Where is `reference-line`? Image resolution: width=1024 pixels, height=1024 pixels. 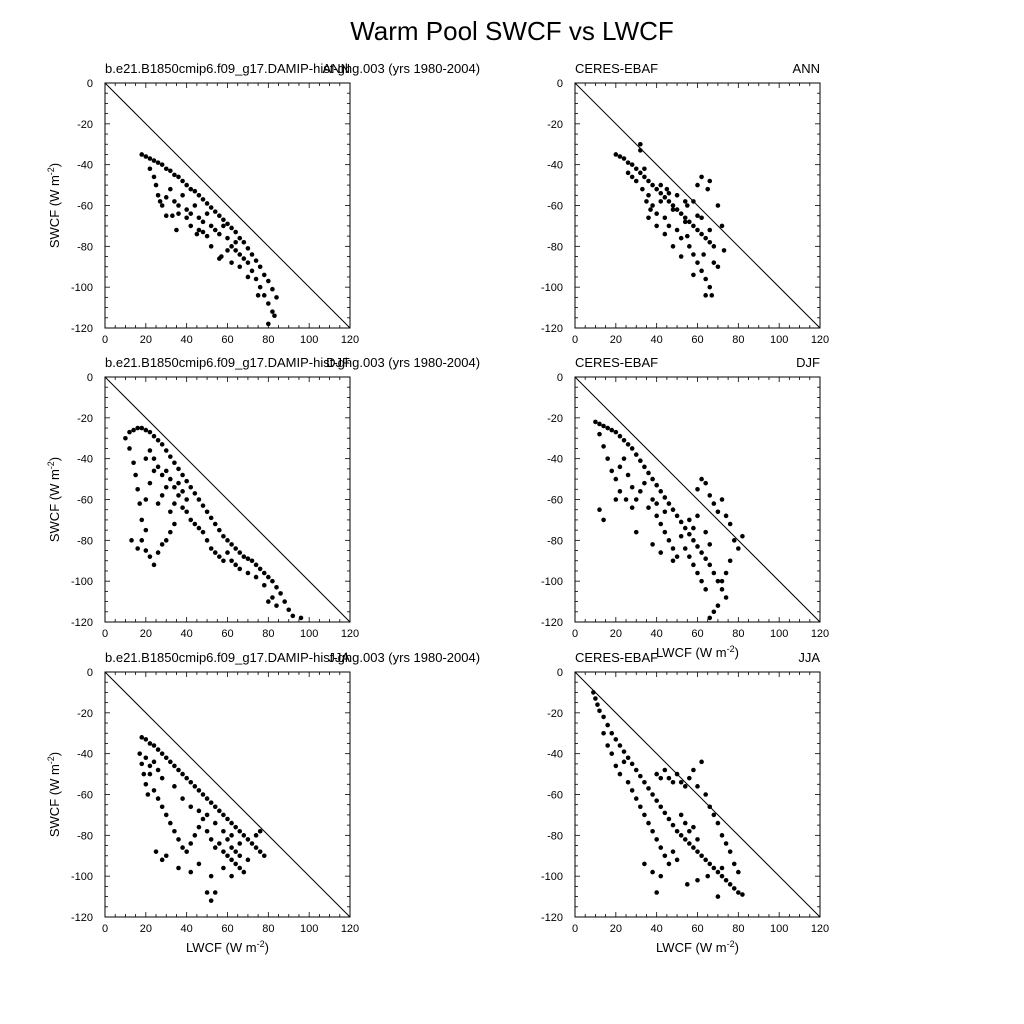
reference-line is located at coordinates (227, 499).